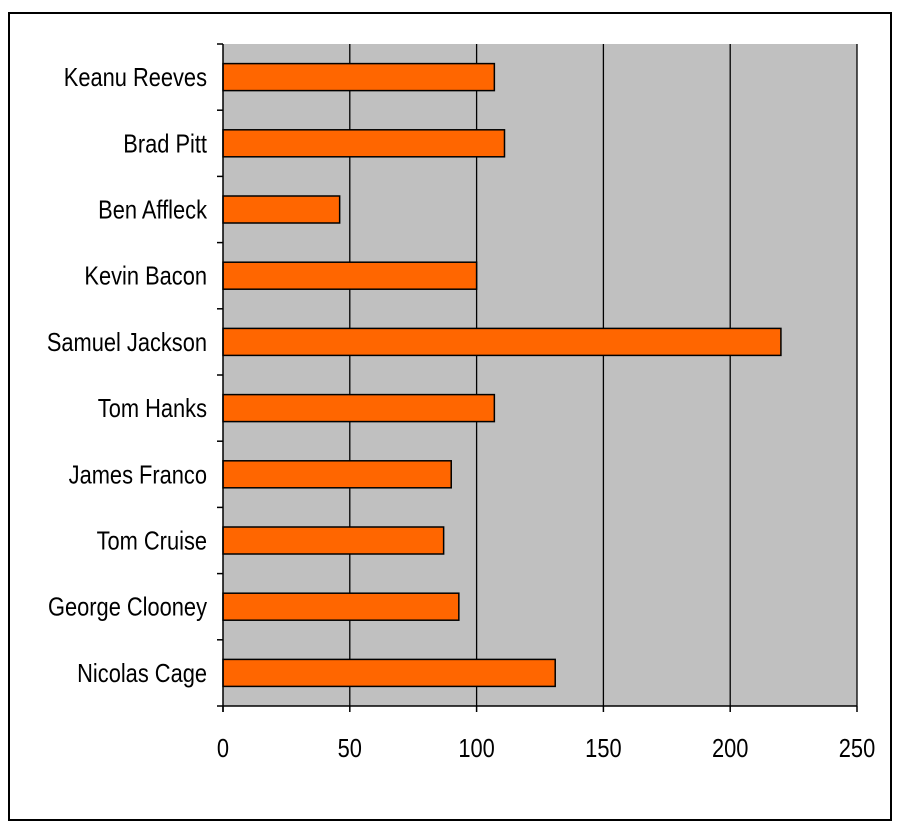 The image size is (905, 837). Describe the element at coordinates (145, 276) in the screenshot. I see `category-label: Kevin Bacon` at that location.